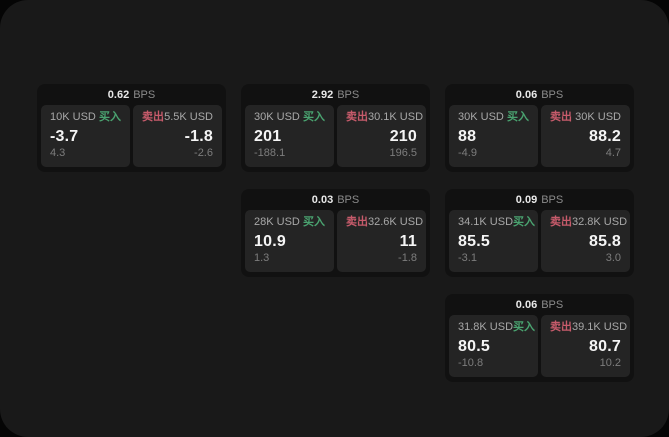 The width and height of the screenshot is (669, 437). What do you see at coordinates (474, 241) in the screenshot?
I see `buy-price: 85.5` at bounding box center [474, 241].